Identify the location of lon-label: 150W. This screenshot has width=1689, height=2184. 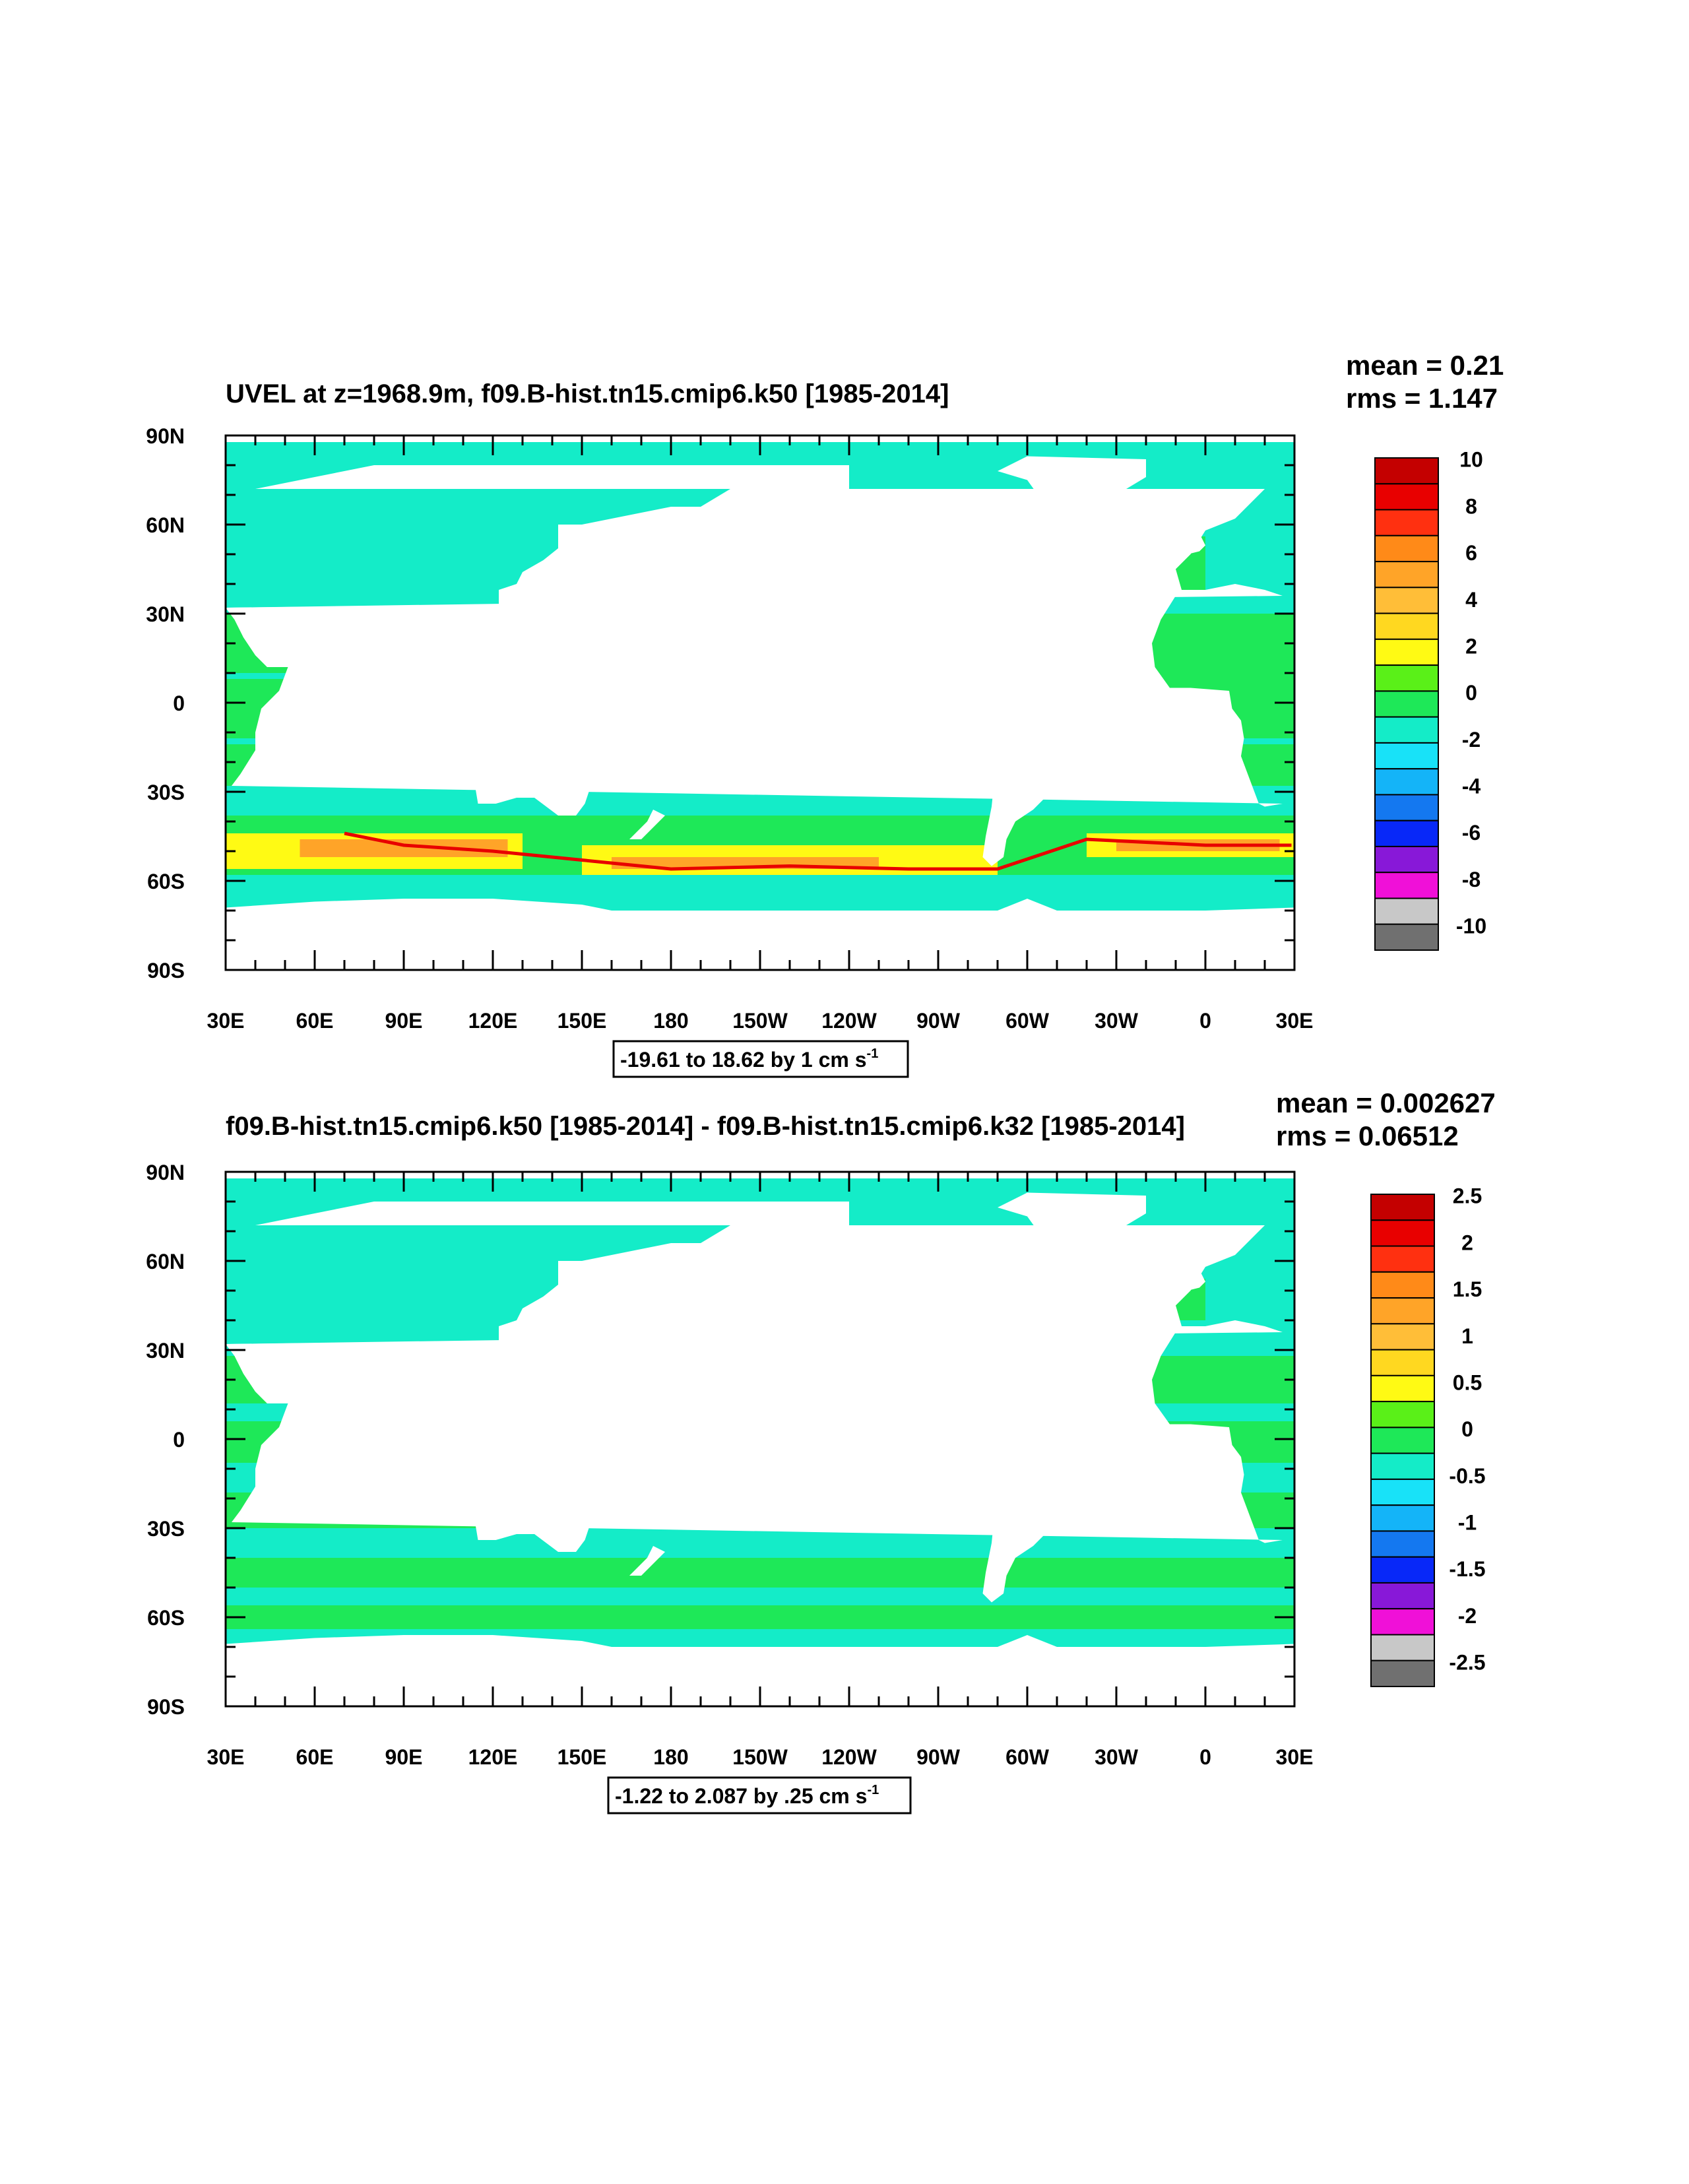
(760, 1757).